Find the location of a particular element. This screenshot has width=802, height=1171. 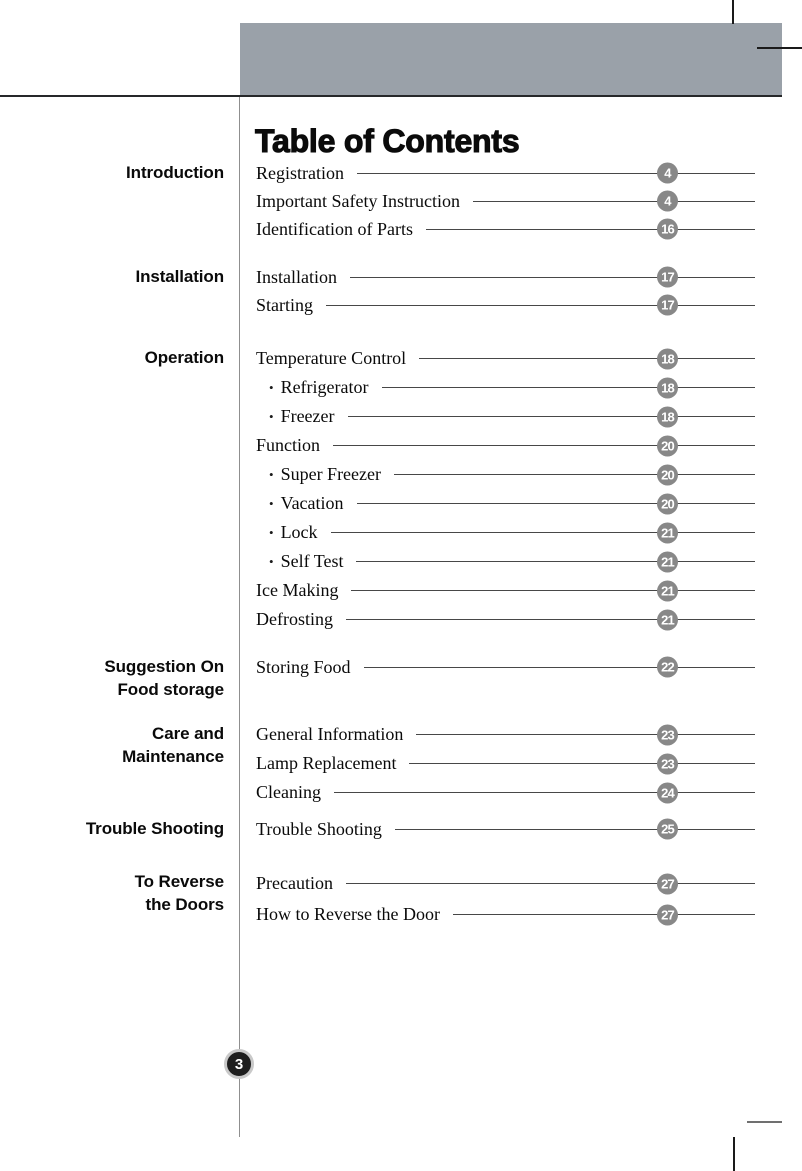

entry-label: Lamp Replacement is located at coordinates (326, 763).